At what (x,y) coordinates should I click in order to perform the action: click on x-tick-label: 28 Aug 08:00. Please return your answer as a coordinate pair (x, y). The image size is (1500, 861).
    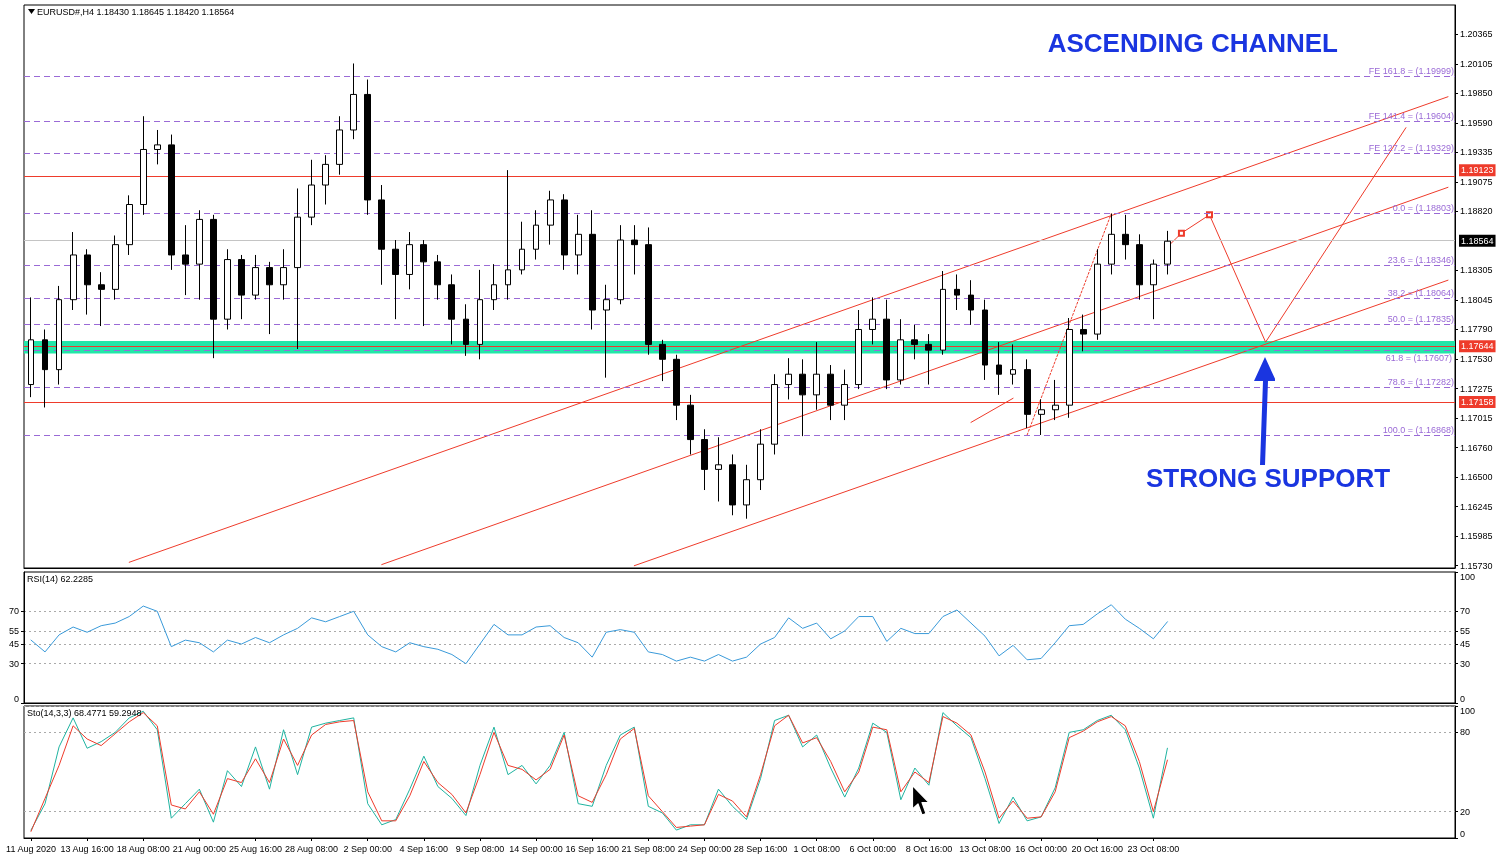
    Looking at the image, I should click on (312, 848).